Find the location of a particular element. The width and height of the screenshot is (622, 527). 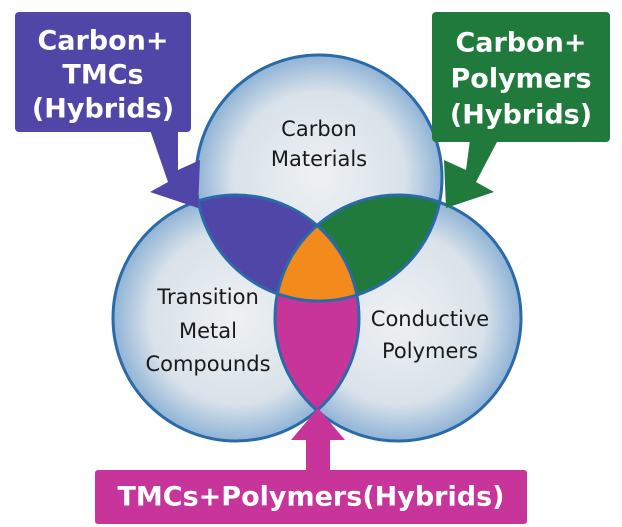

overlap-all is located at coordinates (317, 248).